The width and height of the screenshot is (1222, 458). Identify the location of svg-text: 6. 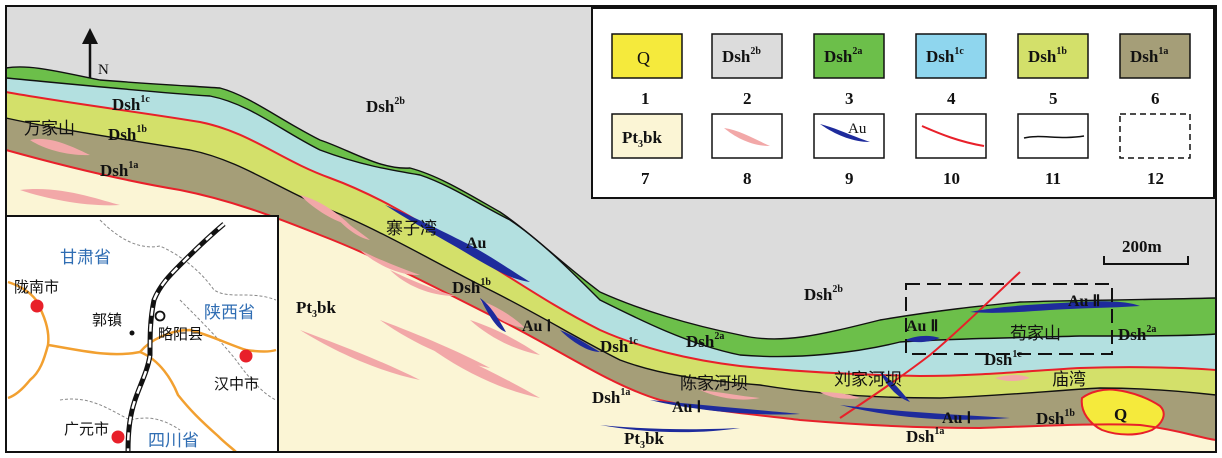
(1155, 98).